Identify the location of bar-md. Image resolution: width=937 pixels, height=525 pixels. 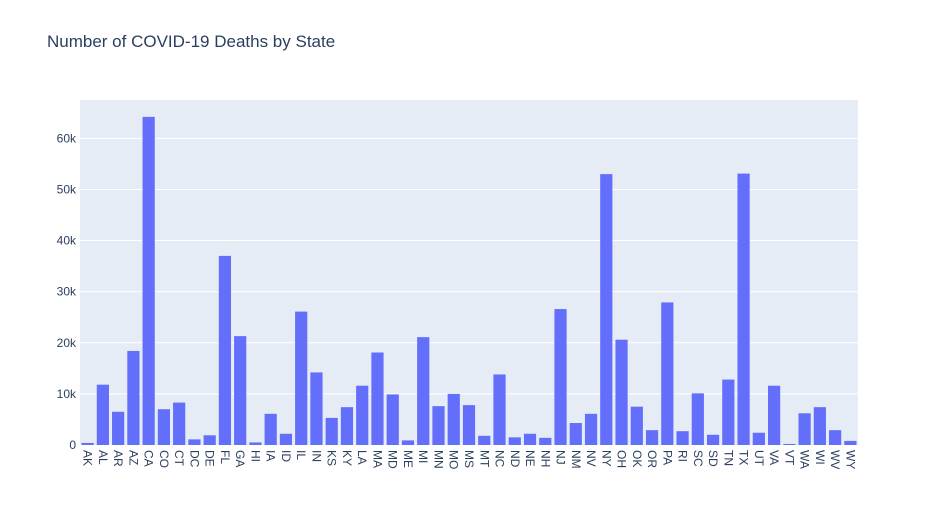
(392, 419).